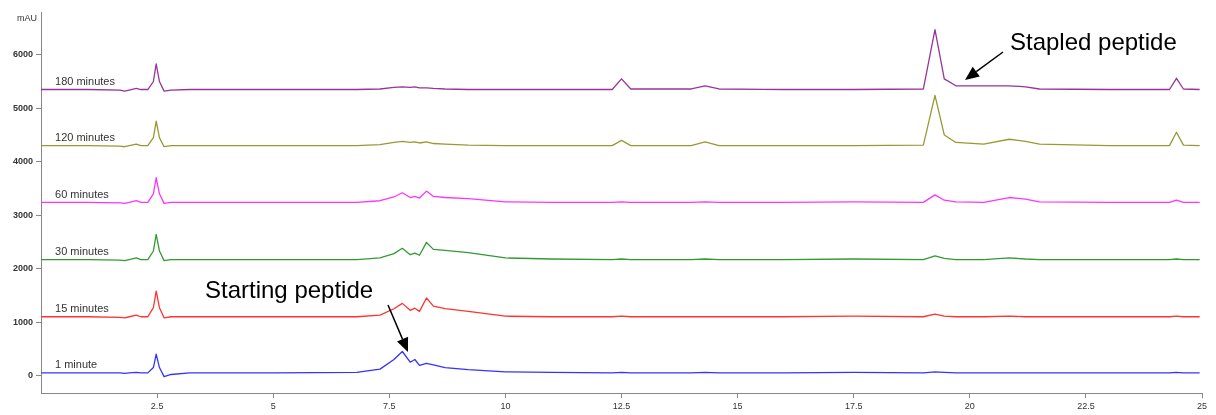 The image size is (1216, 415). I want to click on y-axis-title: mAU, so click(27, 17).